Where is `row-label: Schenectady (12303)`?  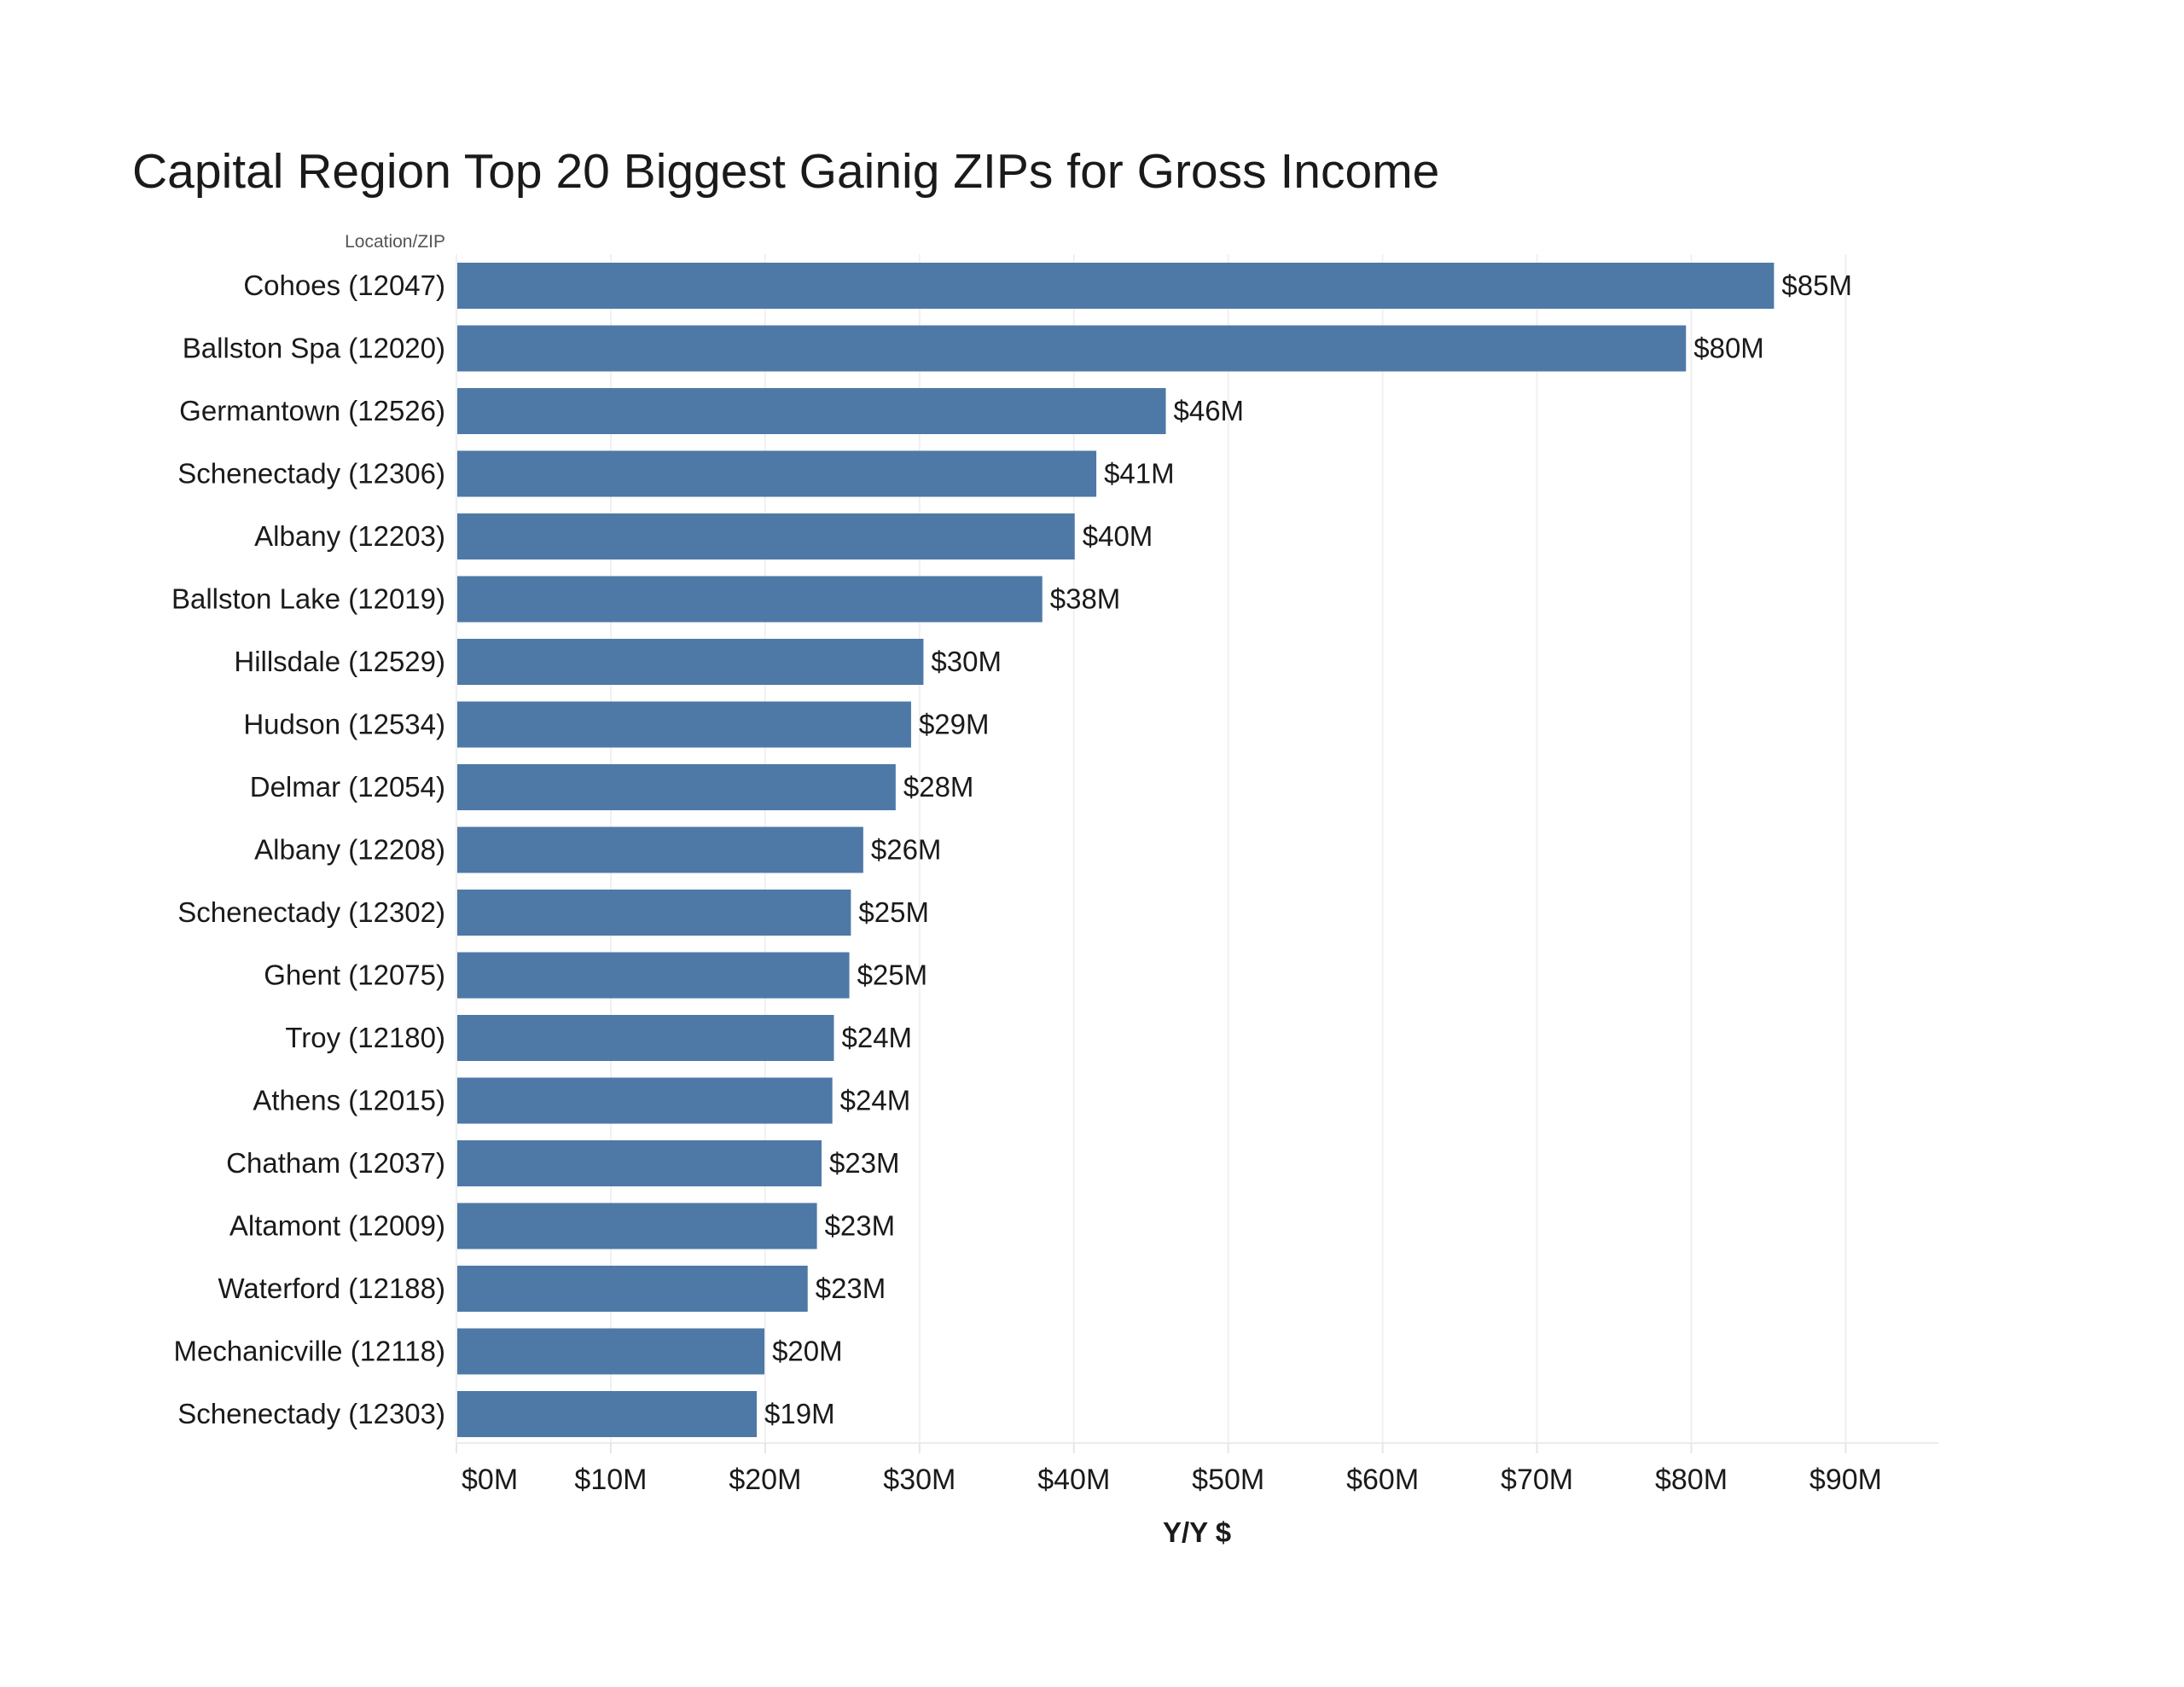
row-label: Schenectady (12303) is located at coordinates (311, 1414).